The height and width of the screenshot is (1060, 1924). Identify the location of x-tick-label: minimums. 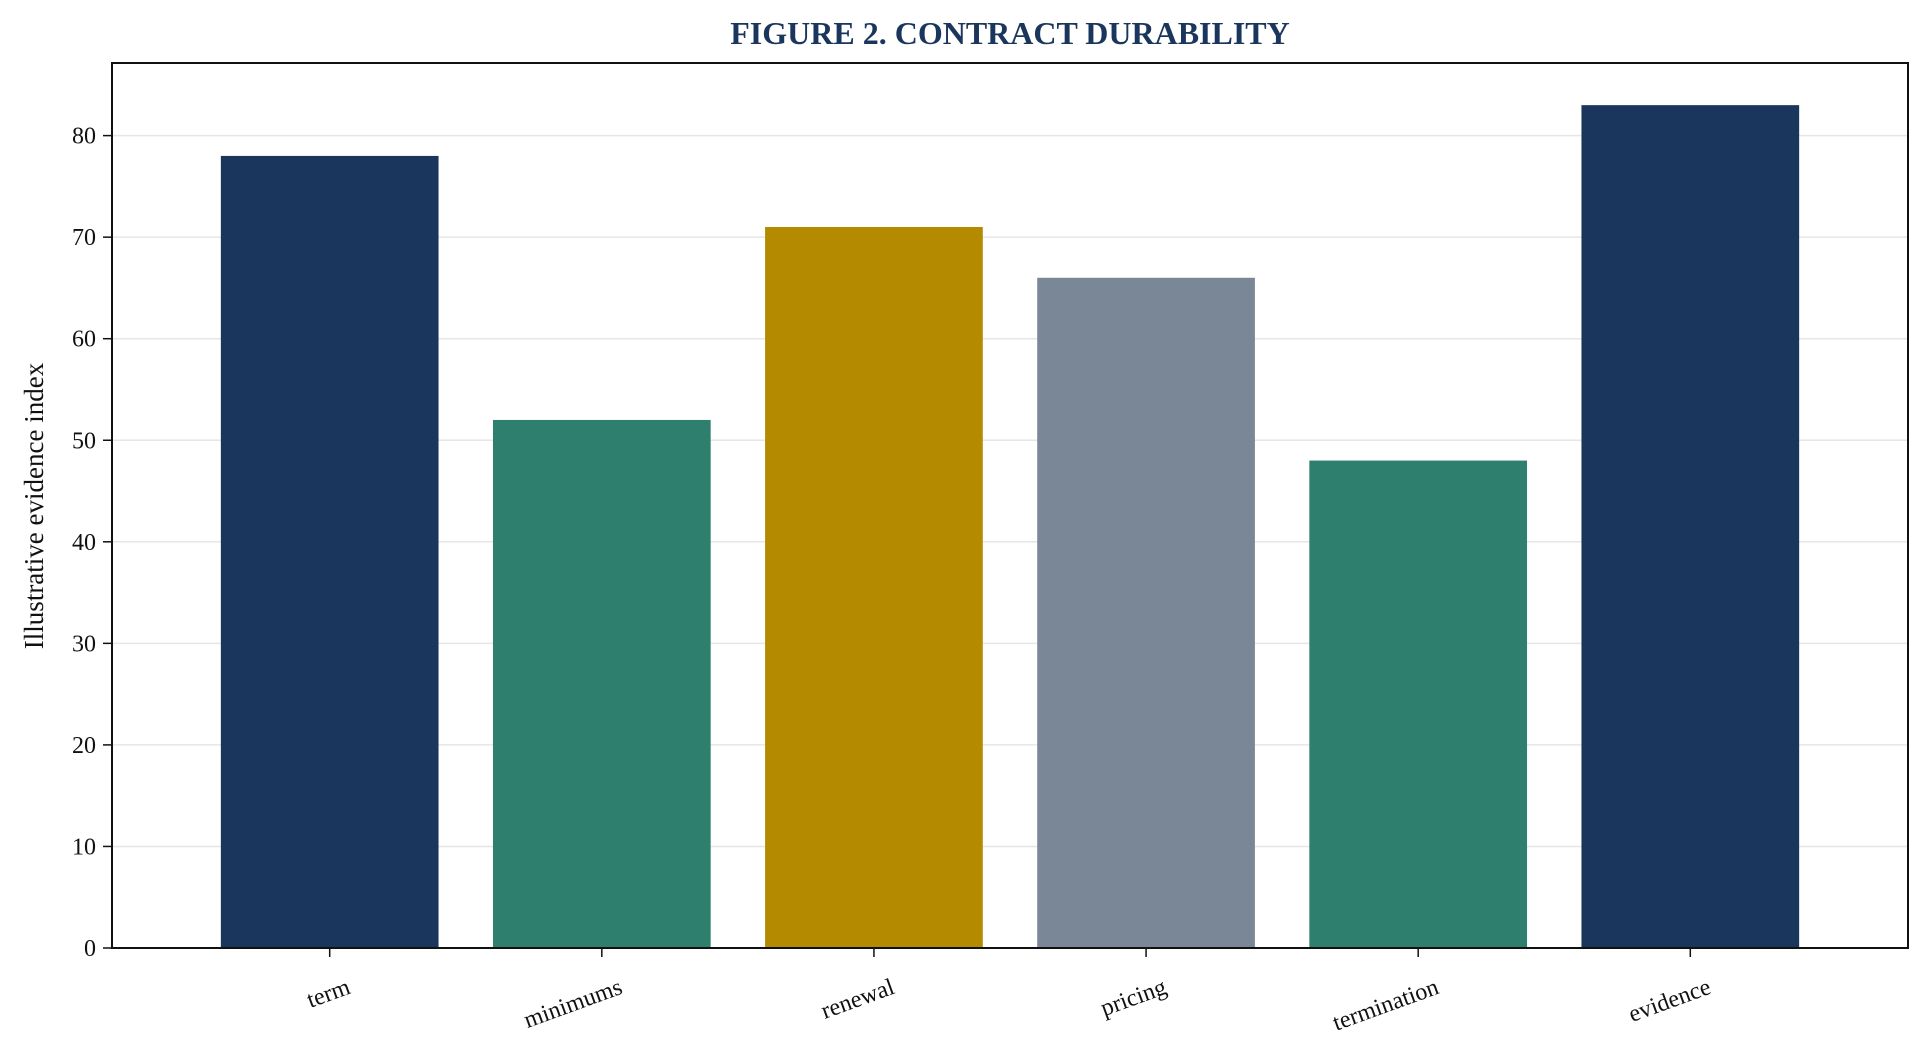
(572, 1004).